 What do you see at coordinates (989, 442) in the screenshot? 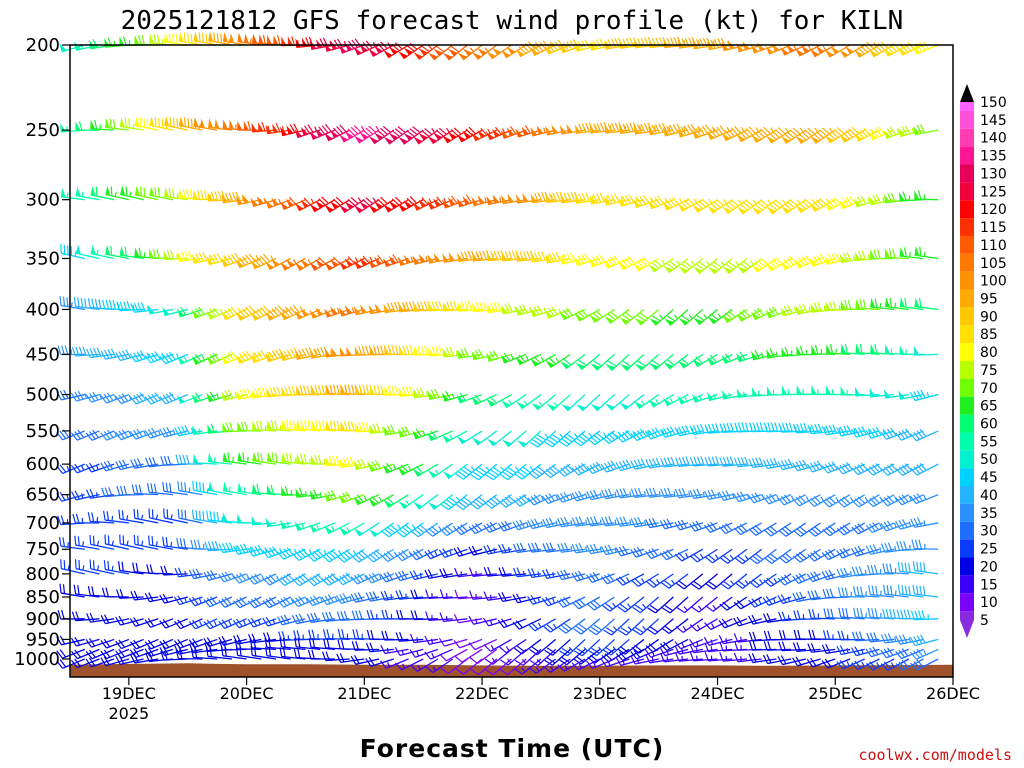
I see `colorbar-label: 55` at bounding box center [989, 442].